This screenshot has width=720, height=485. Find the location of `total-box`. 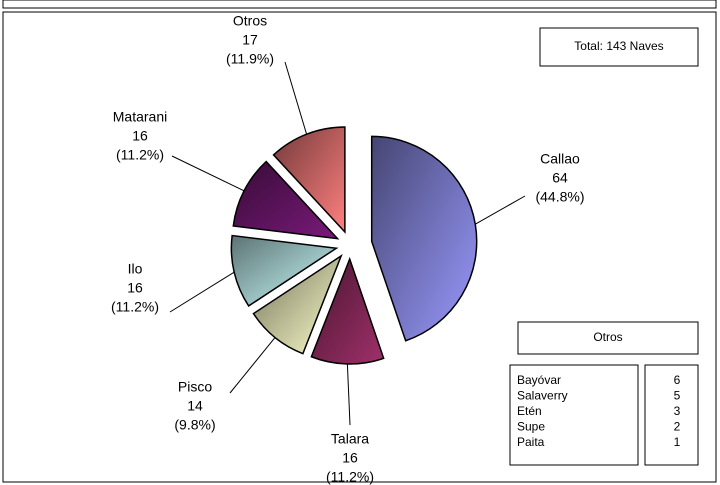

total-box is located at coordinates (619, 47).